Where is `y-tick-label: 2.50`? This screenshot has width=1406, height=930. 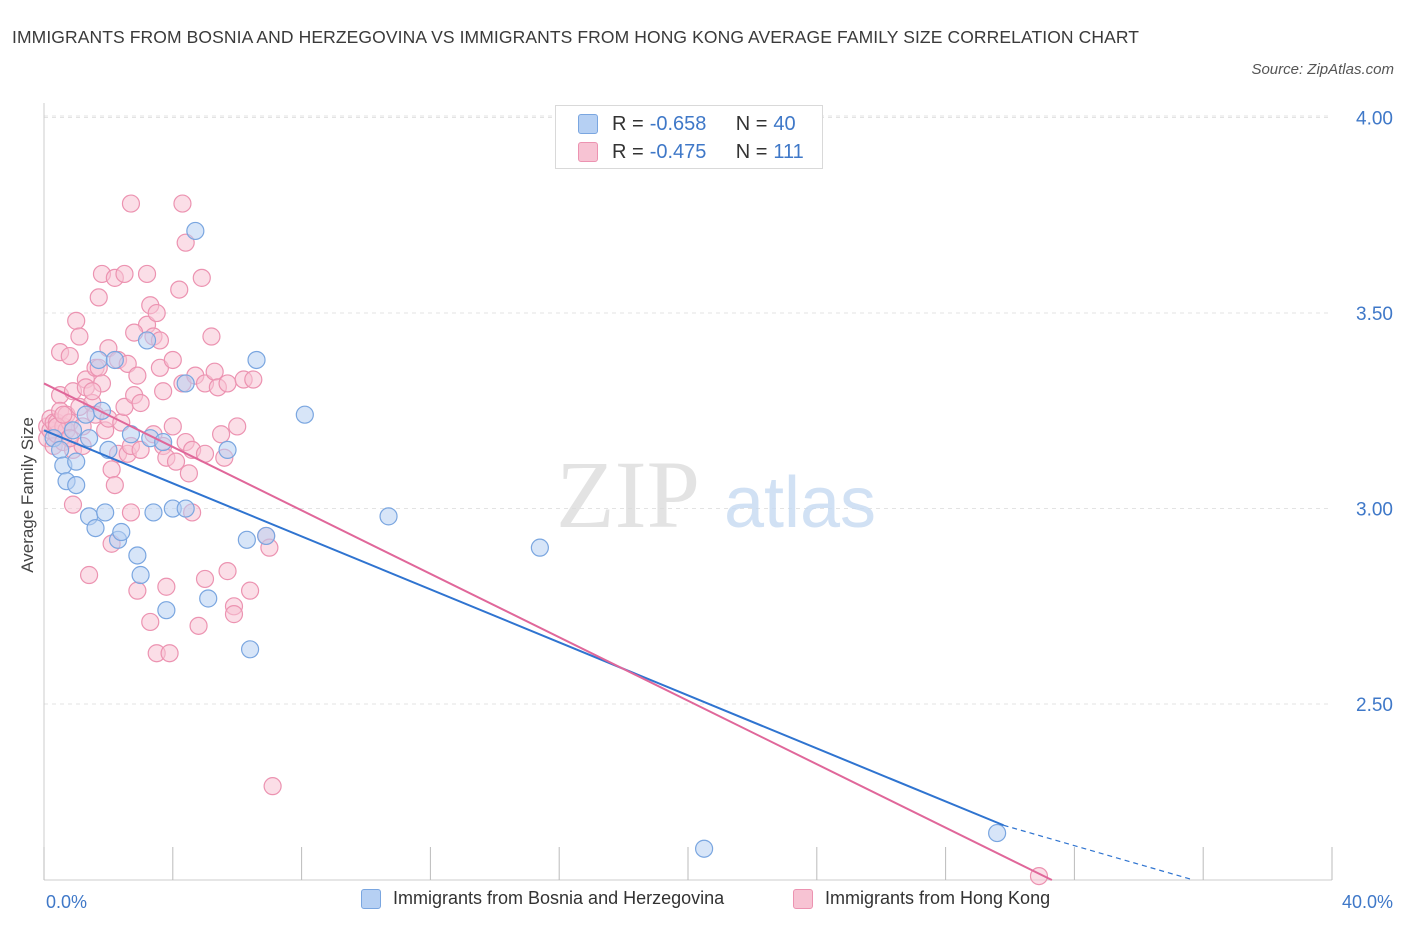 y-tick-label: 2.50 is located at coordinates (1374, 705).